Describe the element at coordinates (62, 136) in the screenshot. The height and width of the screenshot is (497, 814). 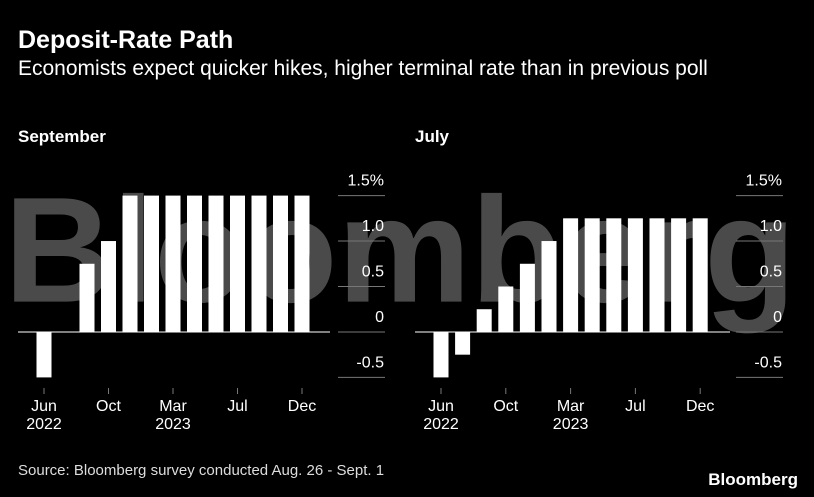
I see `panel-title: September` at that location.